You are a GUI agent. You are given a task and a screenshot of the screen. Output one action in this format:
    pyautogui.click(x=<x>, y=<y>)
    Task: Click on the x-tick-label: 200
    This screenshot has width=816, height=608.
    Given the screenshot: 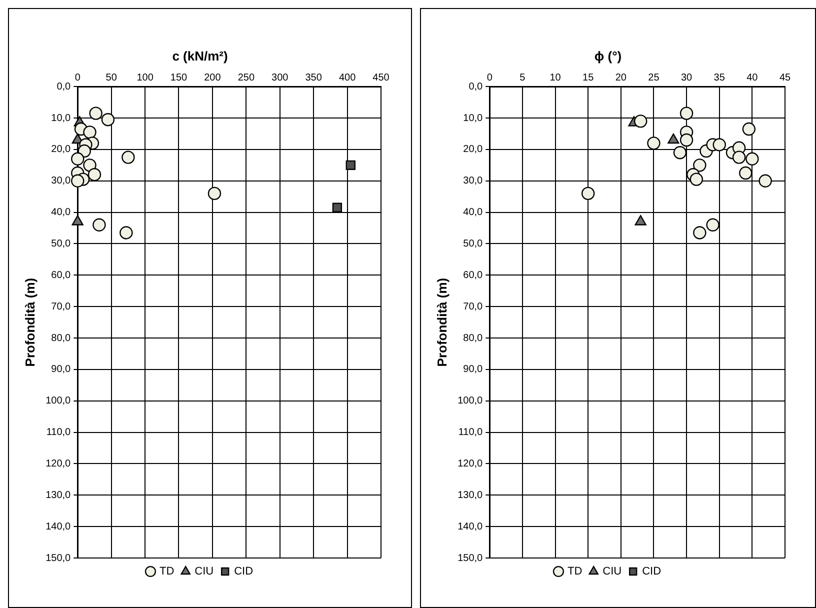 What is the action you would take?
    pyautogui.click(x=213, y=78)
    